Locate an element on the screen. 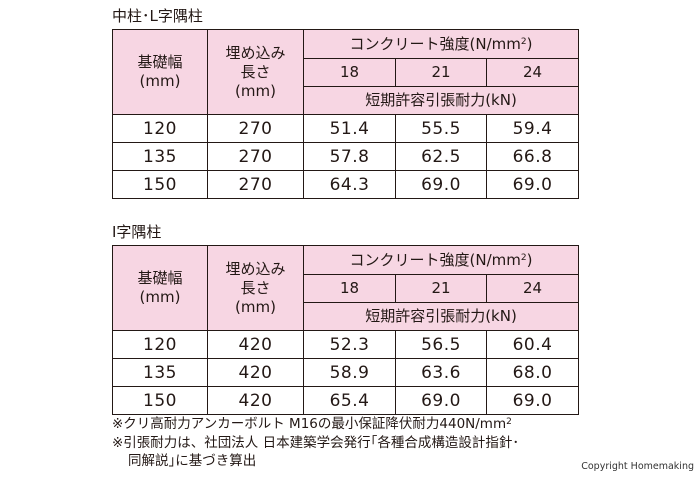 Image resolution: width=700 pixels, height=479 pixels. table-row: 150 420 65.4 69.0 69.0 is located at coordinates (346, 400).